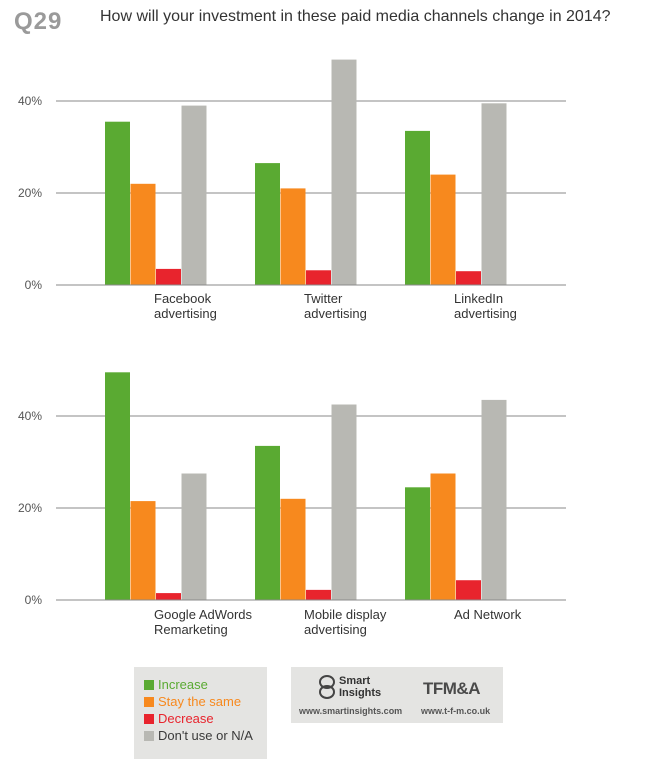 The width and height of the screenshot is (662, 766). What do you see at coordinates (345, 622) in the screenshot?
I see `category-label: Mobile display advertising` at bounding box center [345, 622].